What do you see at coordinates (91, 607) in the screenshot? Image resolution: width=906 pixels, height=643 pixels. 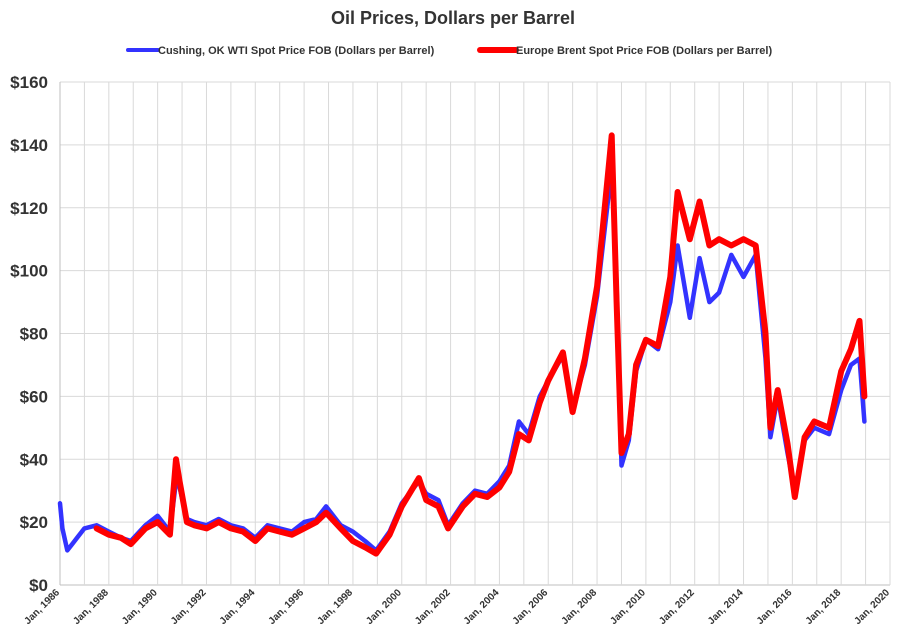 I see `x-tick-label: Jan, 1988` at bounding box center [91, 607].